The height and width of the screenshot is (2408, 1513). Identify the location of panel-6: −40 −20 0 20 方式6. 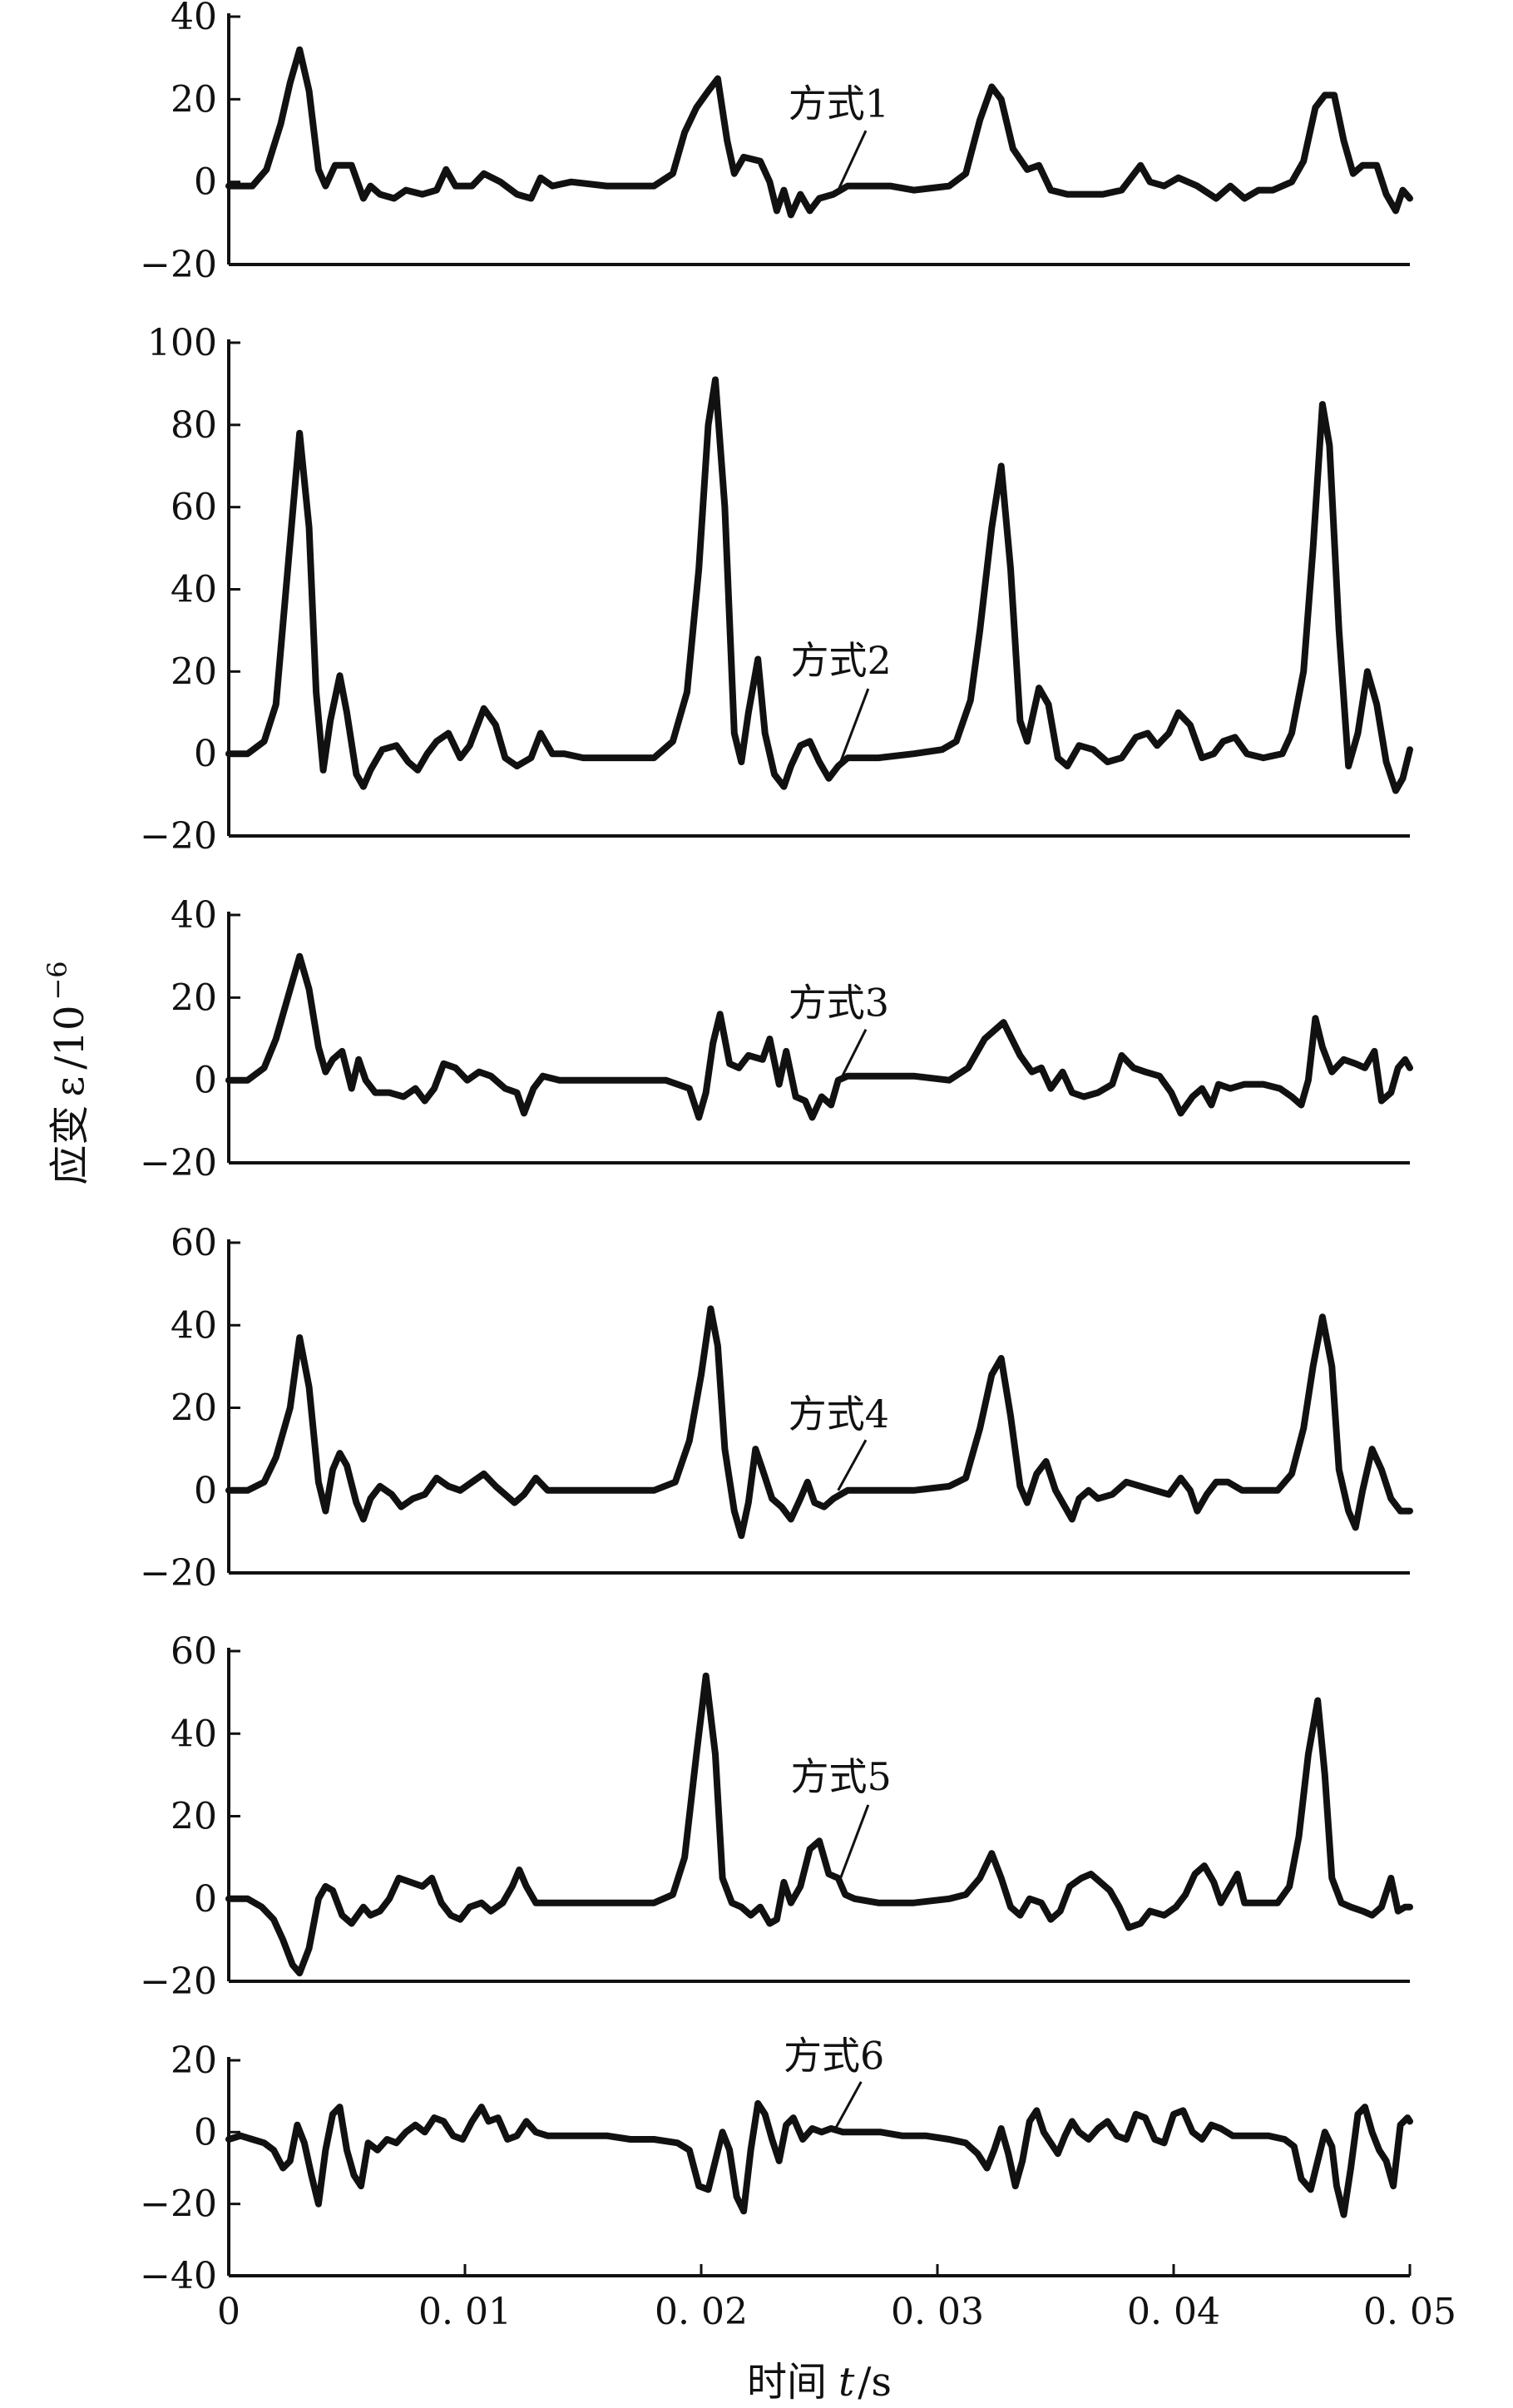
(776, 2165).